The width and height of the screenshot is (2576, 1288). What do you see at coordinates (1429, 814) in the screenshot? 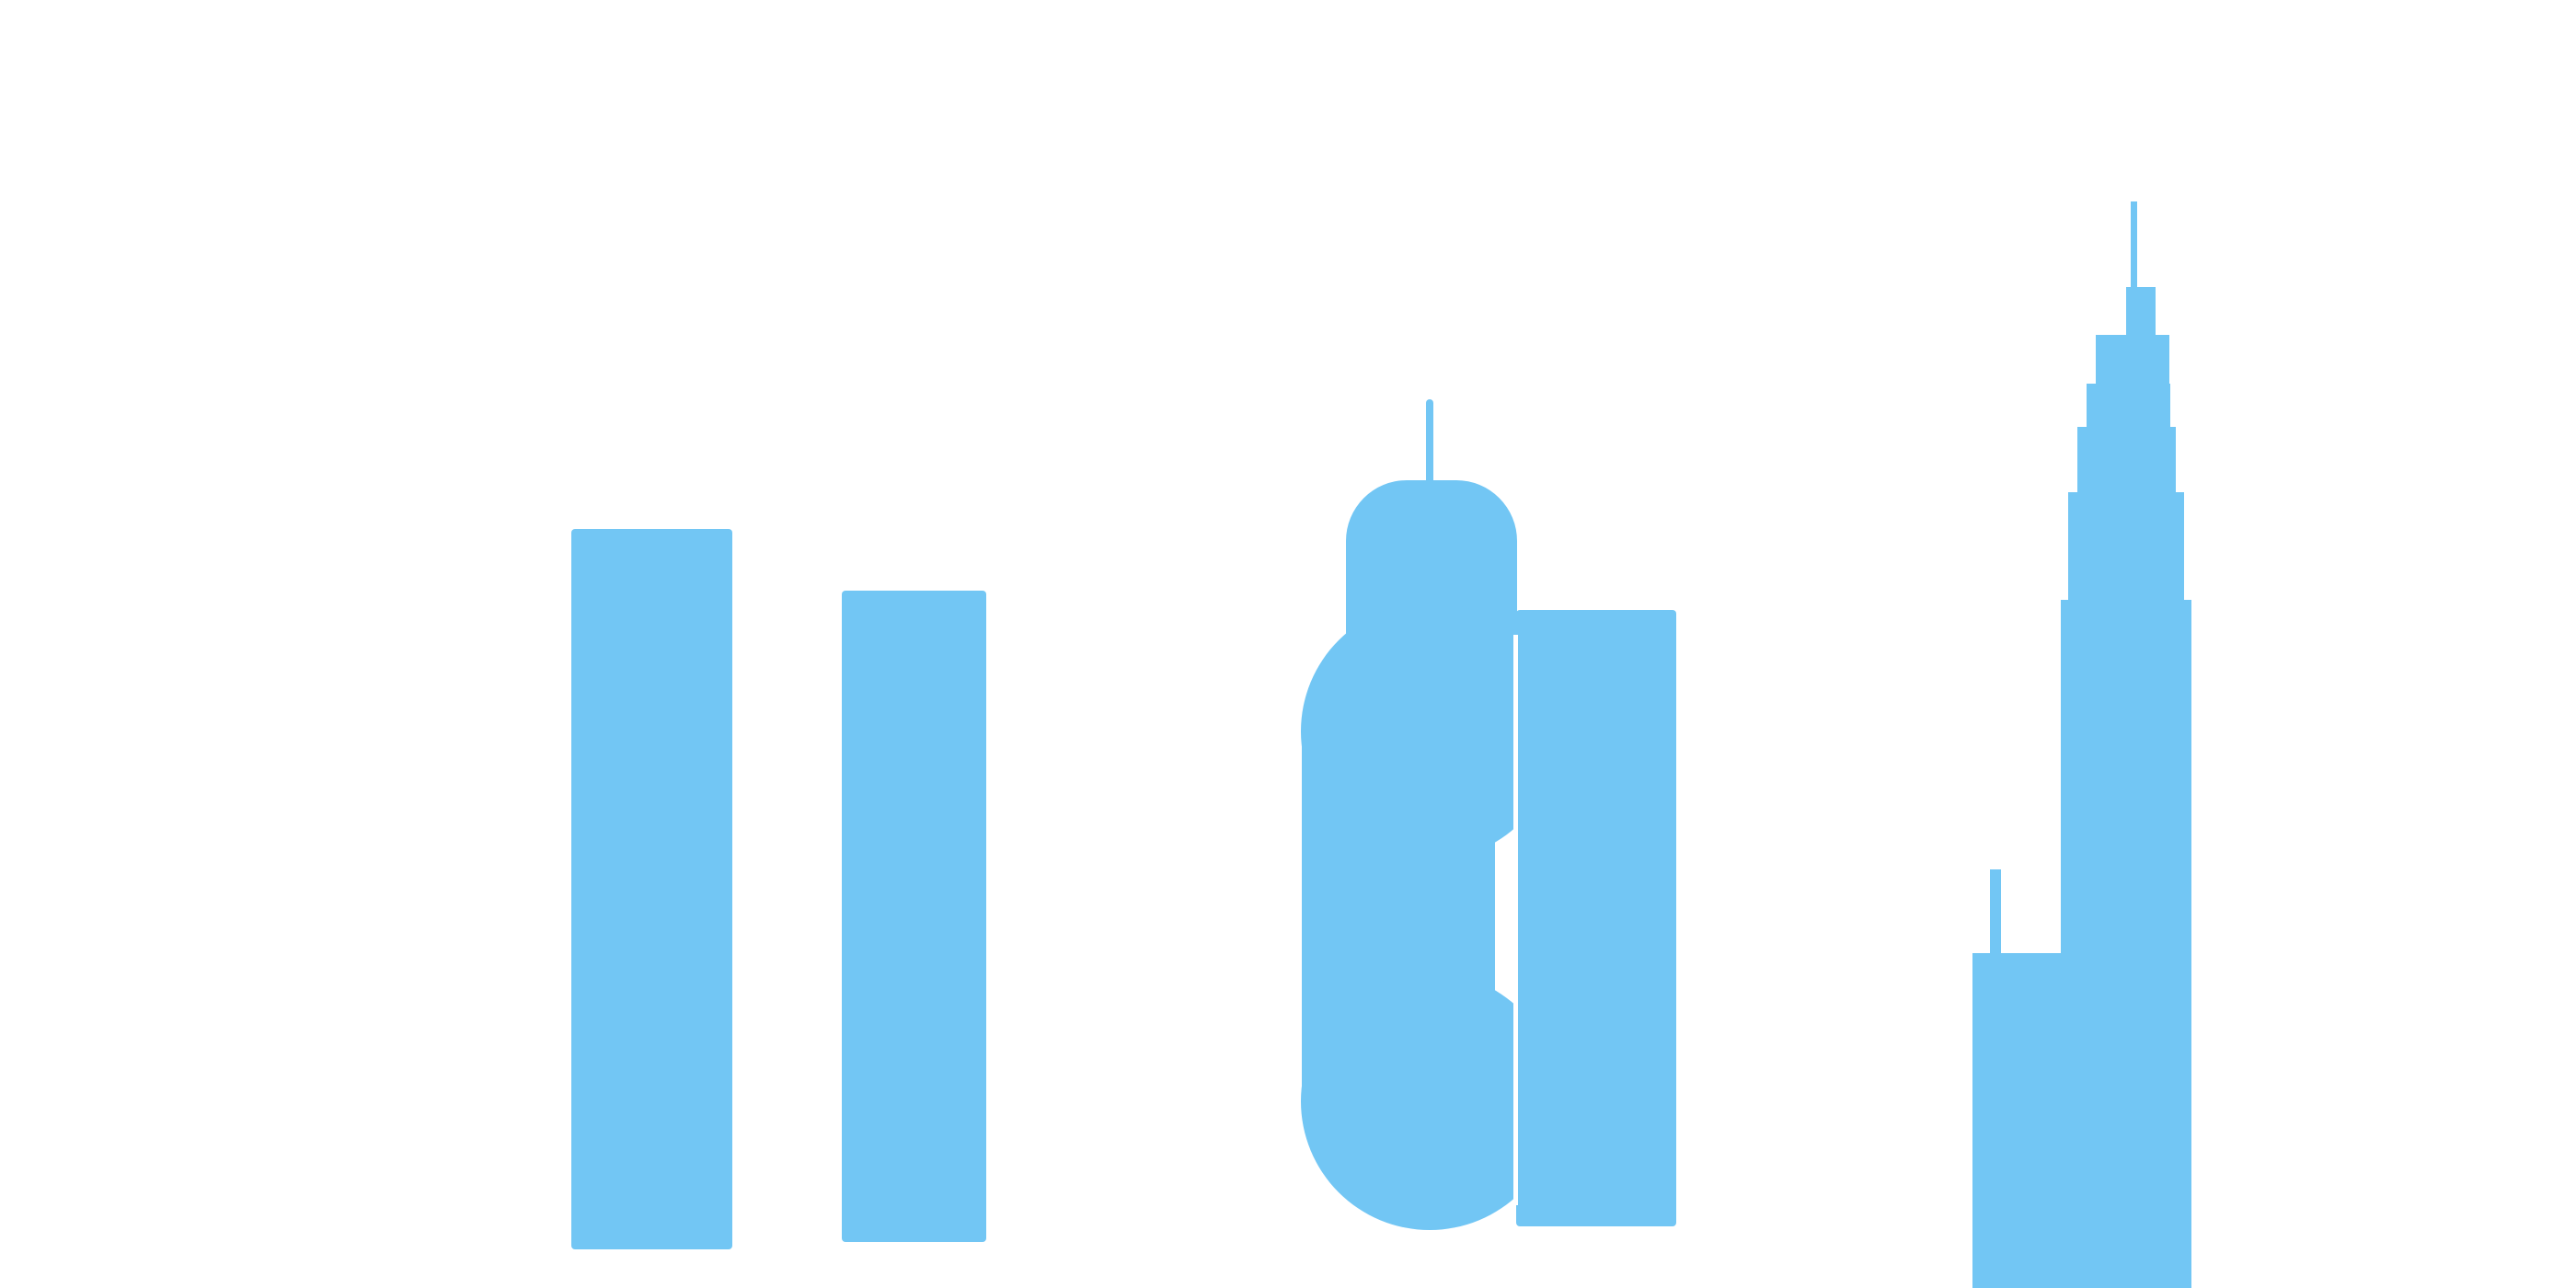
I see `rounded-skyscraper-icon` at bounding box center [1429, 814].